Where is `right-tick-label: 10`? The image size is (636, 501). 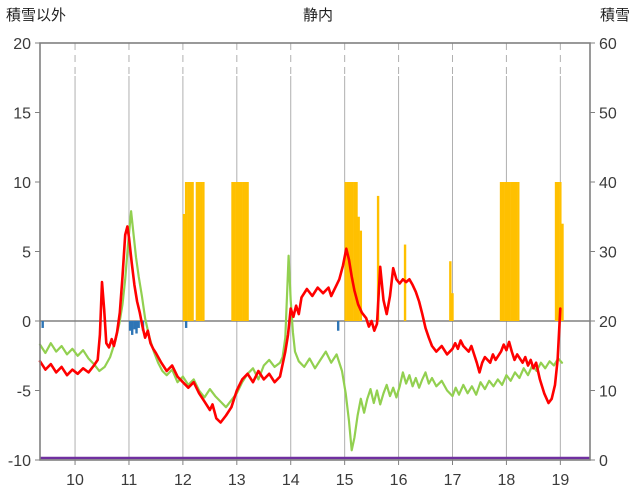 right-tick-label: 10 is located at coordinates (608, 392).